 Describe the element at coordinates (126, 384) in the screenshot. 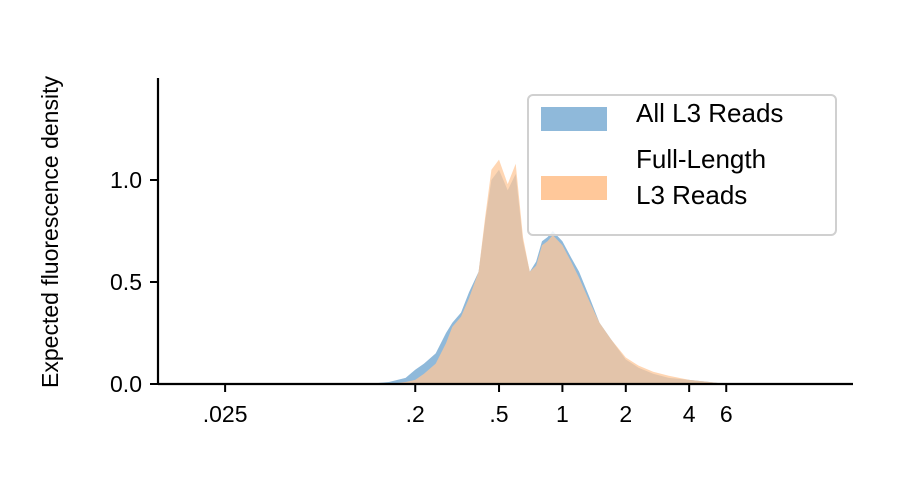

I see `y-tick-label: 0.0` at that location.